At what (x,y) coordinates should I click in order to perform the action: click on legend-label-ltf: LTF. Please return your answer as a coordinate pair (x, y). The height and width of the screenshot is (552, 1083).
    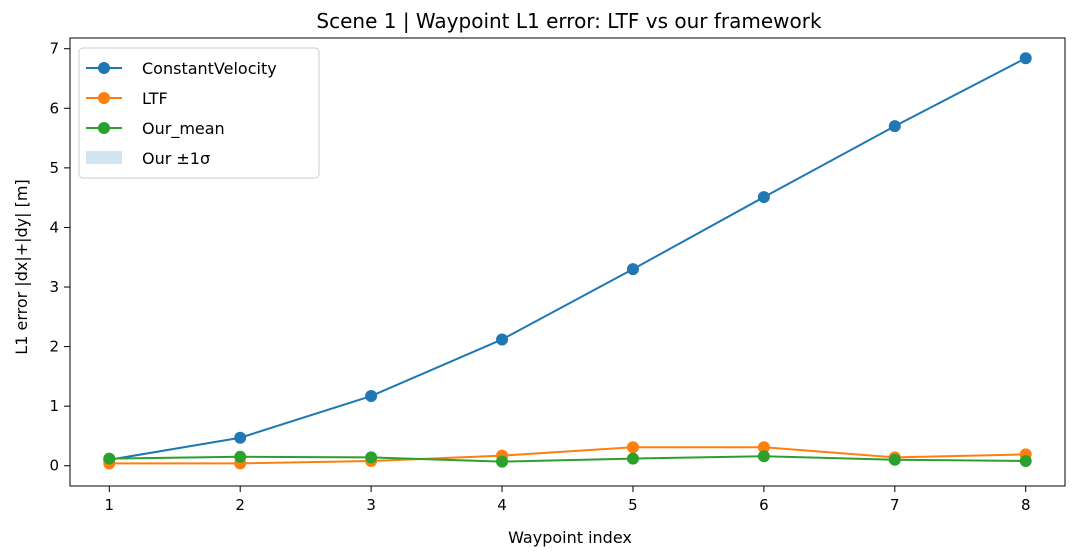
    Looking at the image, I should click on (155, 98).